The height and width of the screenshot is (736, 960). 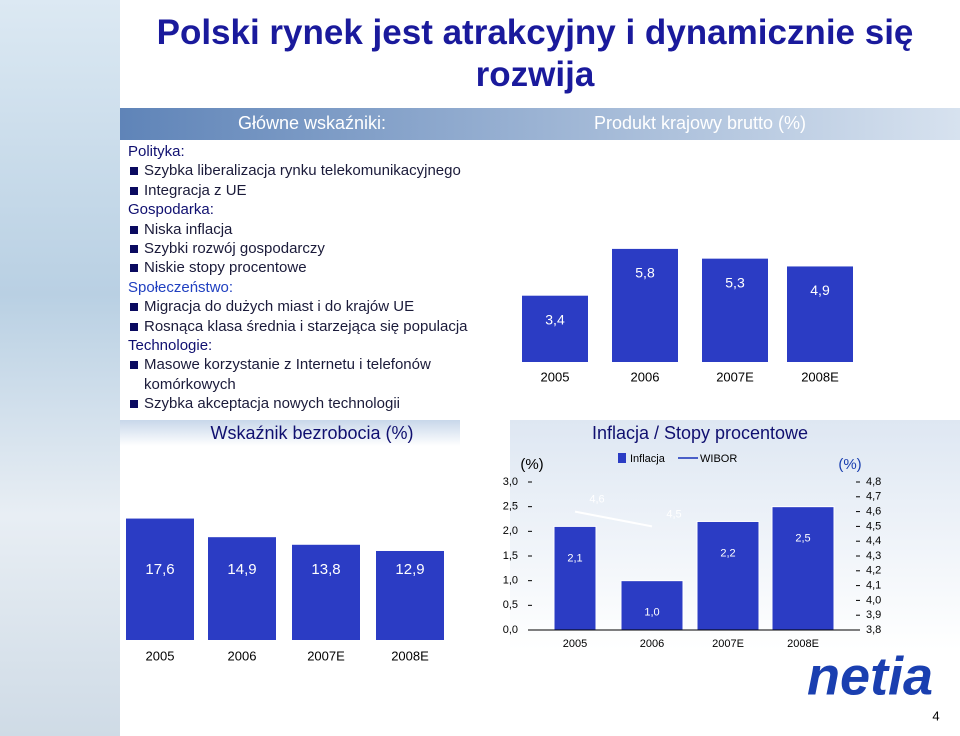 I want to click on page-number: 4, so click(x=935, y=715).